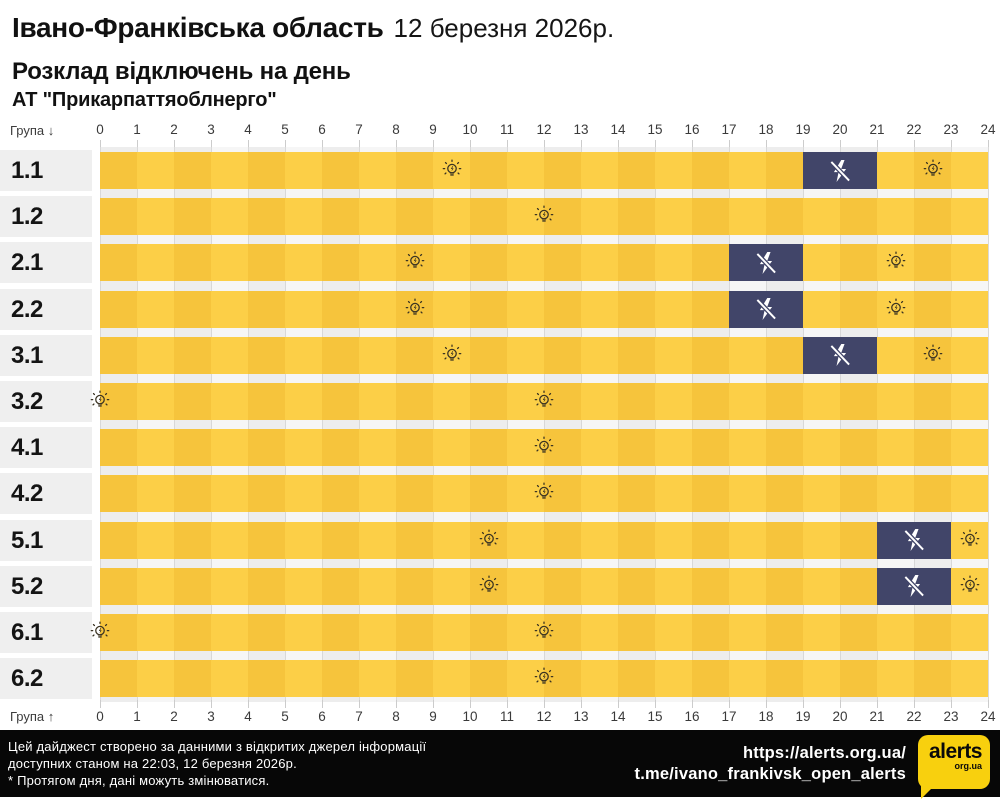 The image size is (1000, 799). Describe the element at coordinates (359, 129) in the screenshot. I see `hour-label-7: 7` at that location.